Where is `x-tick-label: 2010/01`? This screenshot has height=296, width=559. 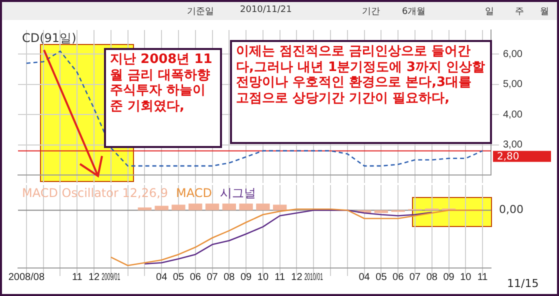
x-tick-label: 2010/01 is located at coordinates (314, 276).